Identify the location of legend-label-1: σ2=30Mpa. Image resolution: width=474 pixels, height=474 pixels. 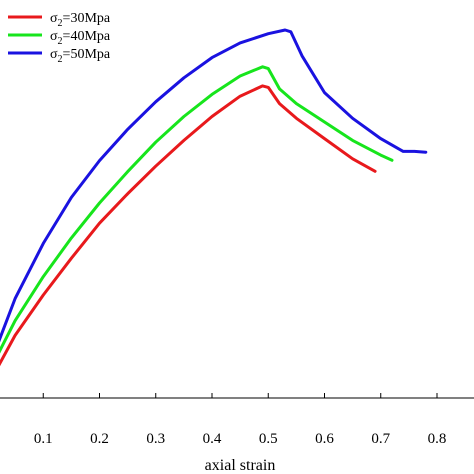
(80, 20).